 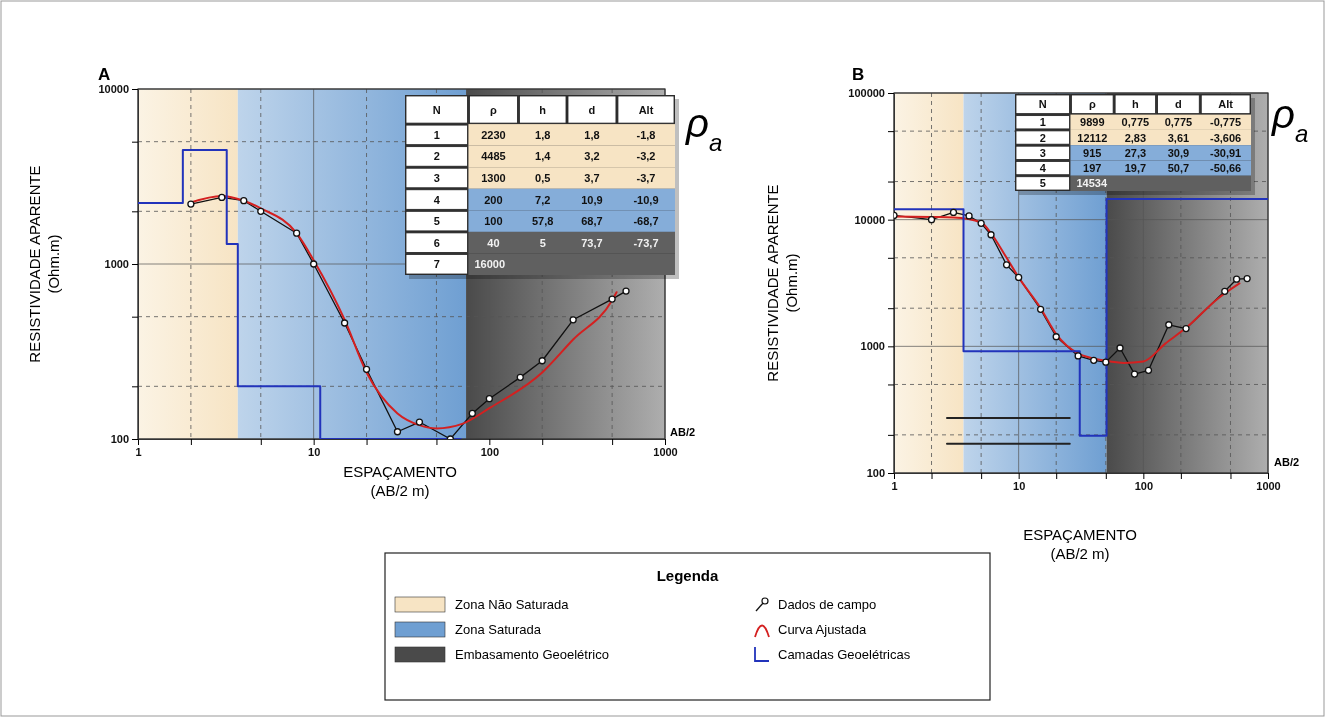 I want to click on annotation: 0,5, so click(x=543, y=177).